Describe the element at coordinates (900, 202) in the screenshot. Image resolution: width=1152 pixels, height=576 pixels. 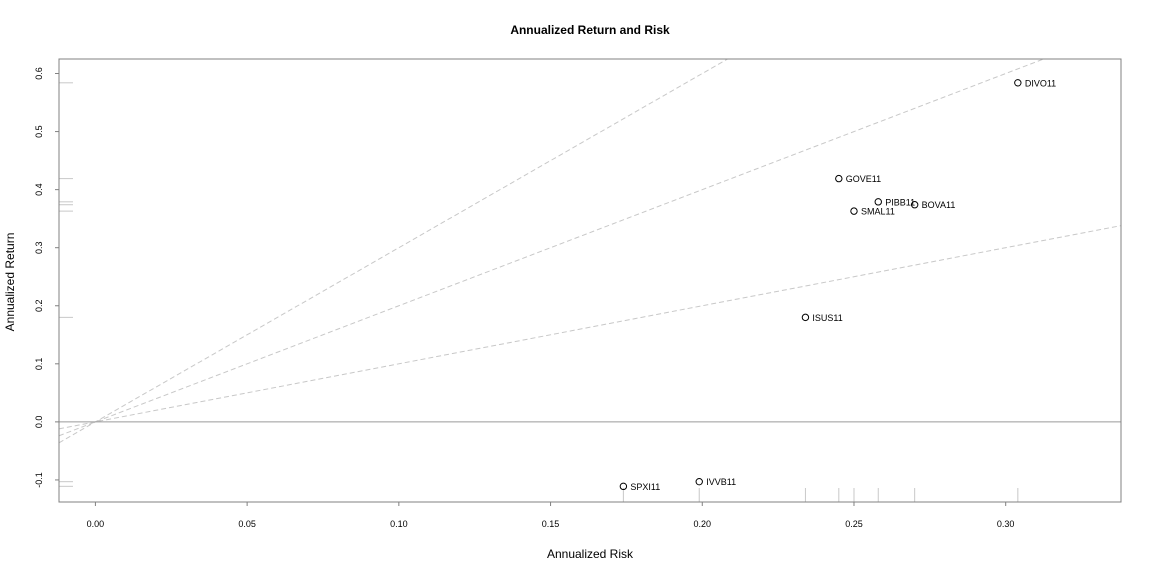
I see `point-label: PIBB11` at that location.